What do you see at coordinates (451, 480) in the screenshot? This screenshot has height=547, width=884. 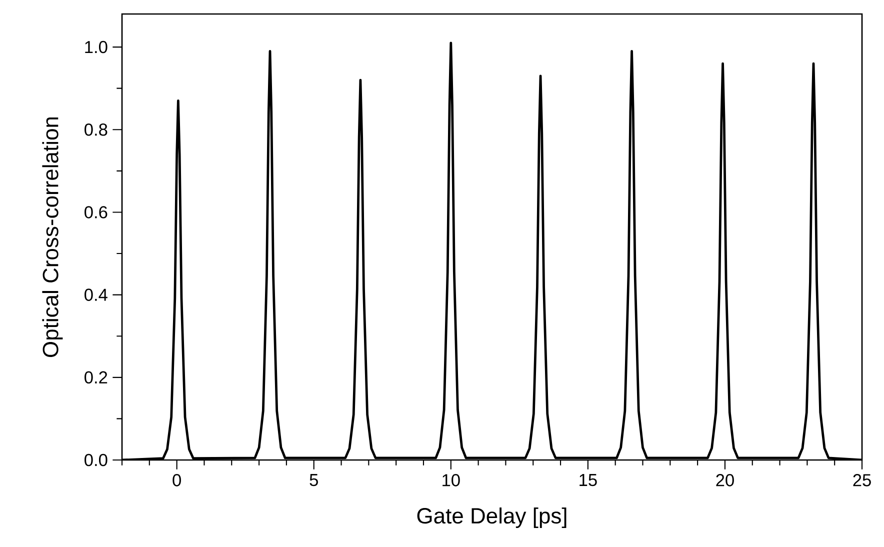 I see `x-tick-label: 10` at bounding box center [451, 480].